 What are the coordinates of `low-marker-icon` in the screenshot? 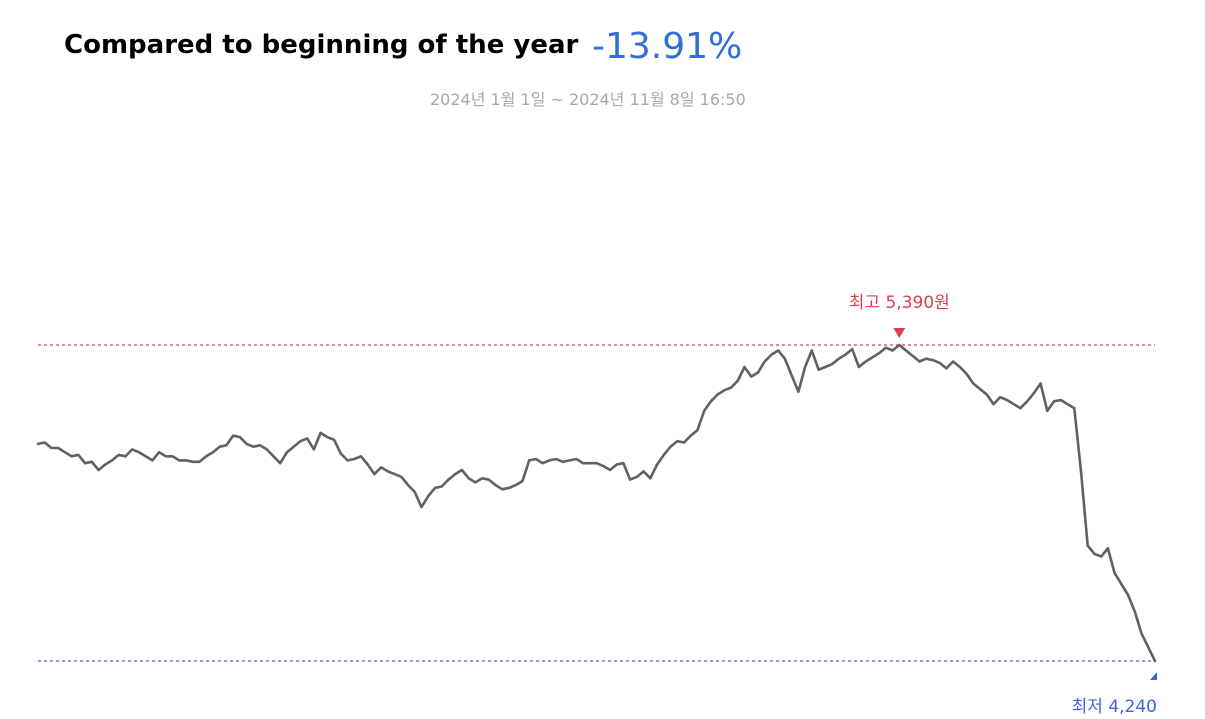 It's located at (1153, 676).